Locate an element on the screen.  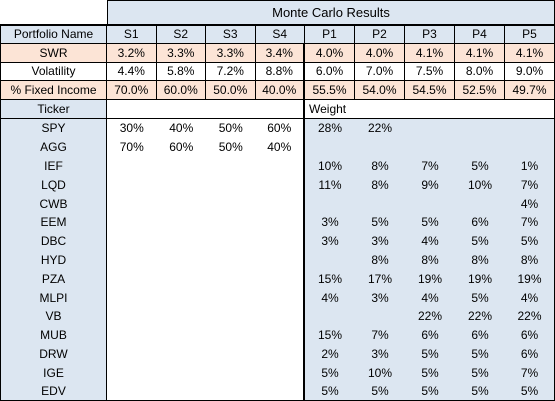
ticker: CWB is located at coordinates (53, 203).